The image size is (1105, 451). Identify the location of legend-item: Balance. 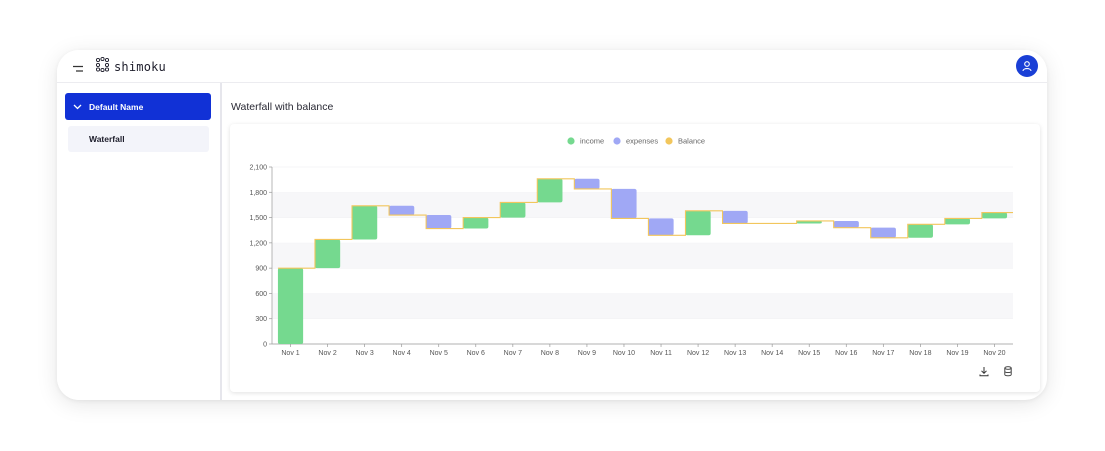
(685, 141).